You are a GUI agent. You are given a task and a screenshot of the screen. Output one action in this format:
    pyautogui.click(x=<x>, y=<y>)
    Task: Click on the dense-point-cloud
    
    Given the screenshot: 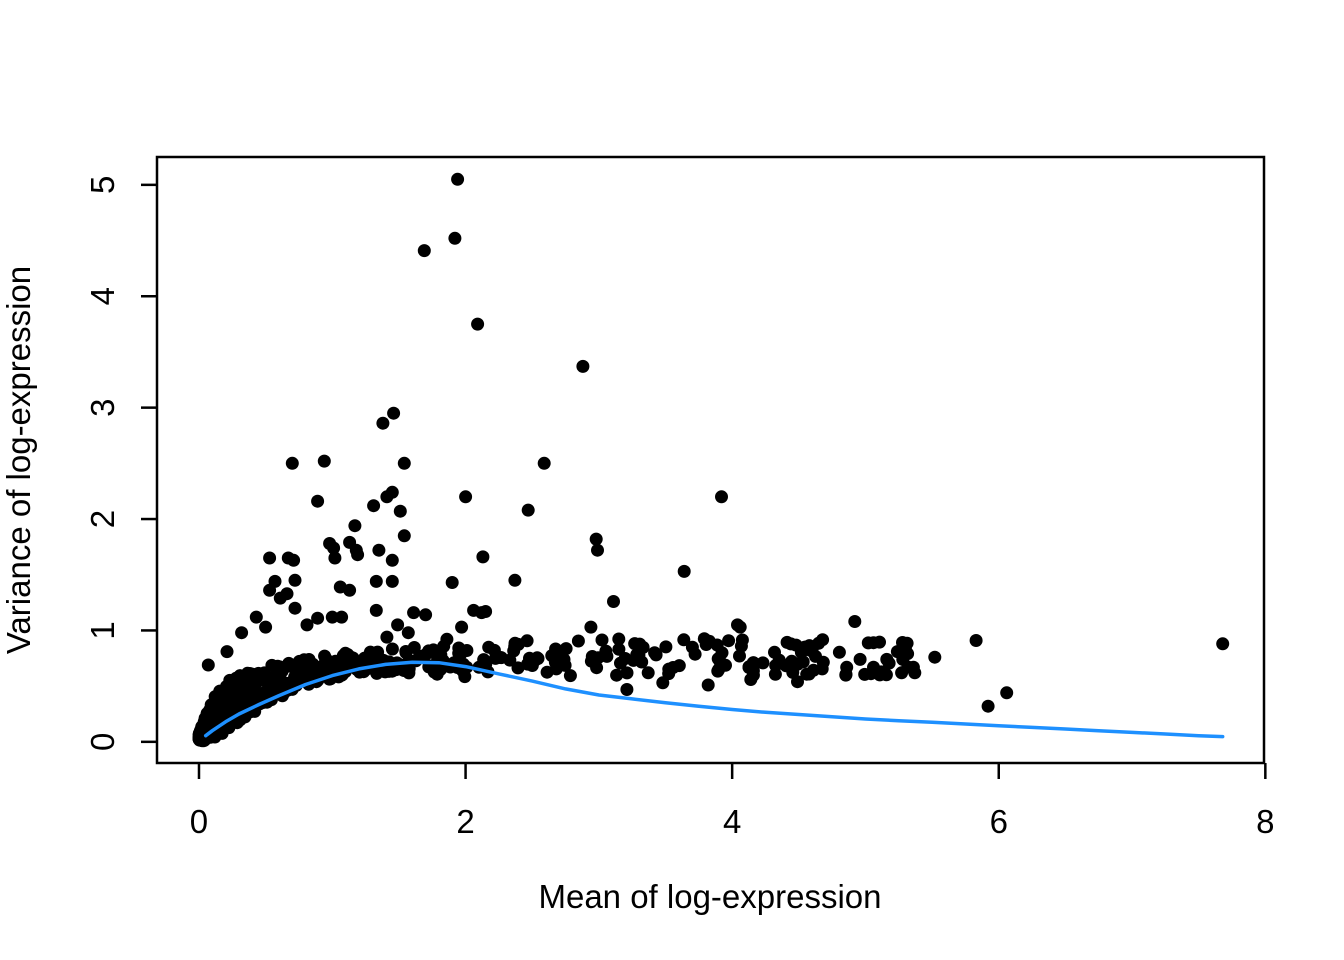 What is the action you would take?
    pyautogui.click(x=553, y=690)
    